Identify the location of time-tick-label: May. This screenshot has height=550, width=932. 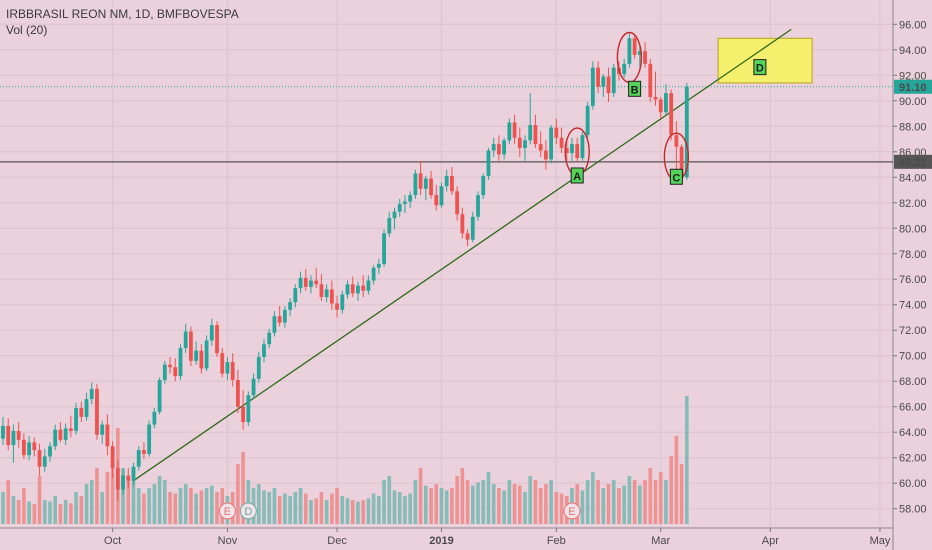
(880, 541).